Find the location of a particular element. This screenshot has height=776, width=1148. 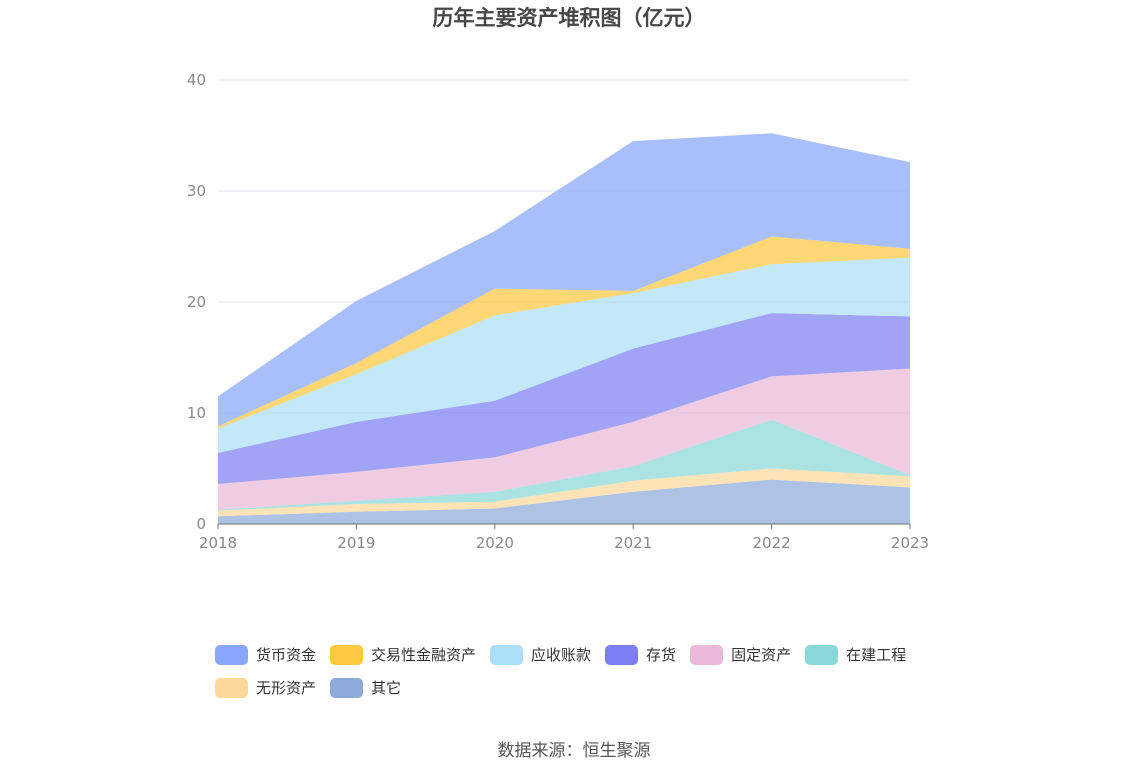

legend-row-1: 货币资金 交易性金融资产 应收账款 存货 固定资产 在建工程 is located at coordinates (595, 654).